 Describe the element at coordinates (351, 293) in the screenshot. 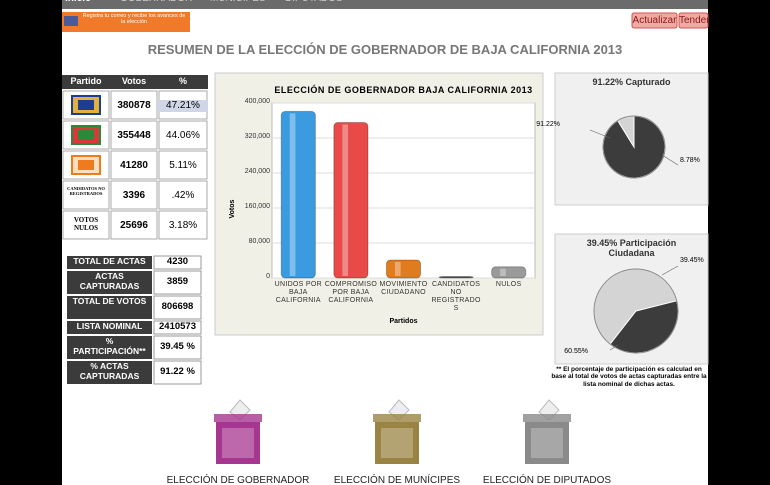

I see `x-tick-label: COMPROMISO POR BAJA CALIFORNIA` at that location.